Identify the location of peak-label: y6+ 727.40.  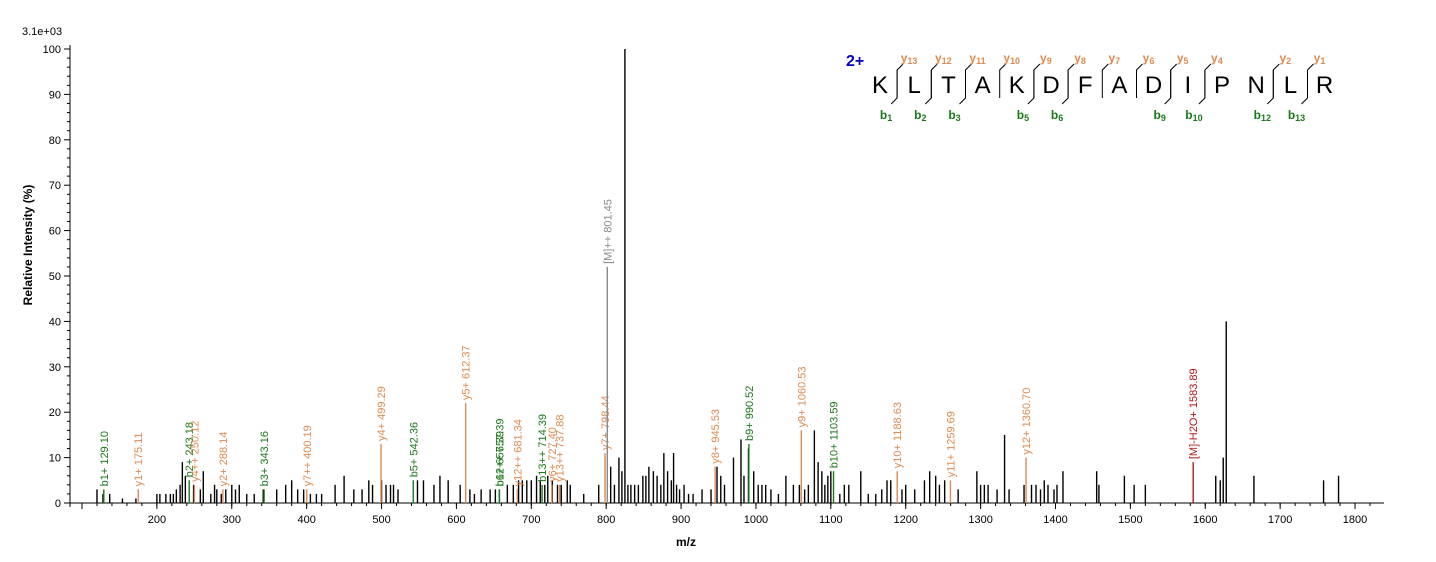
(553, 454).